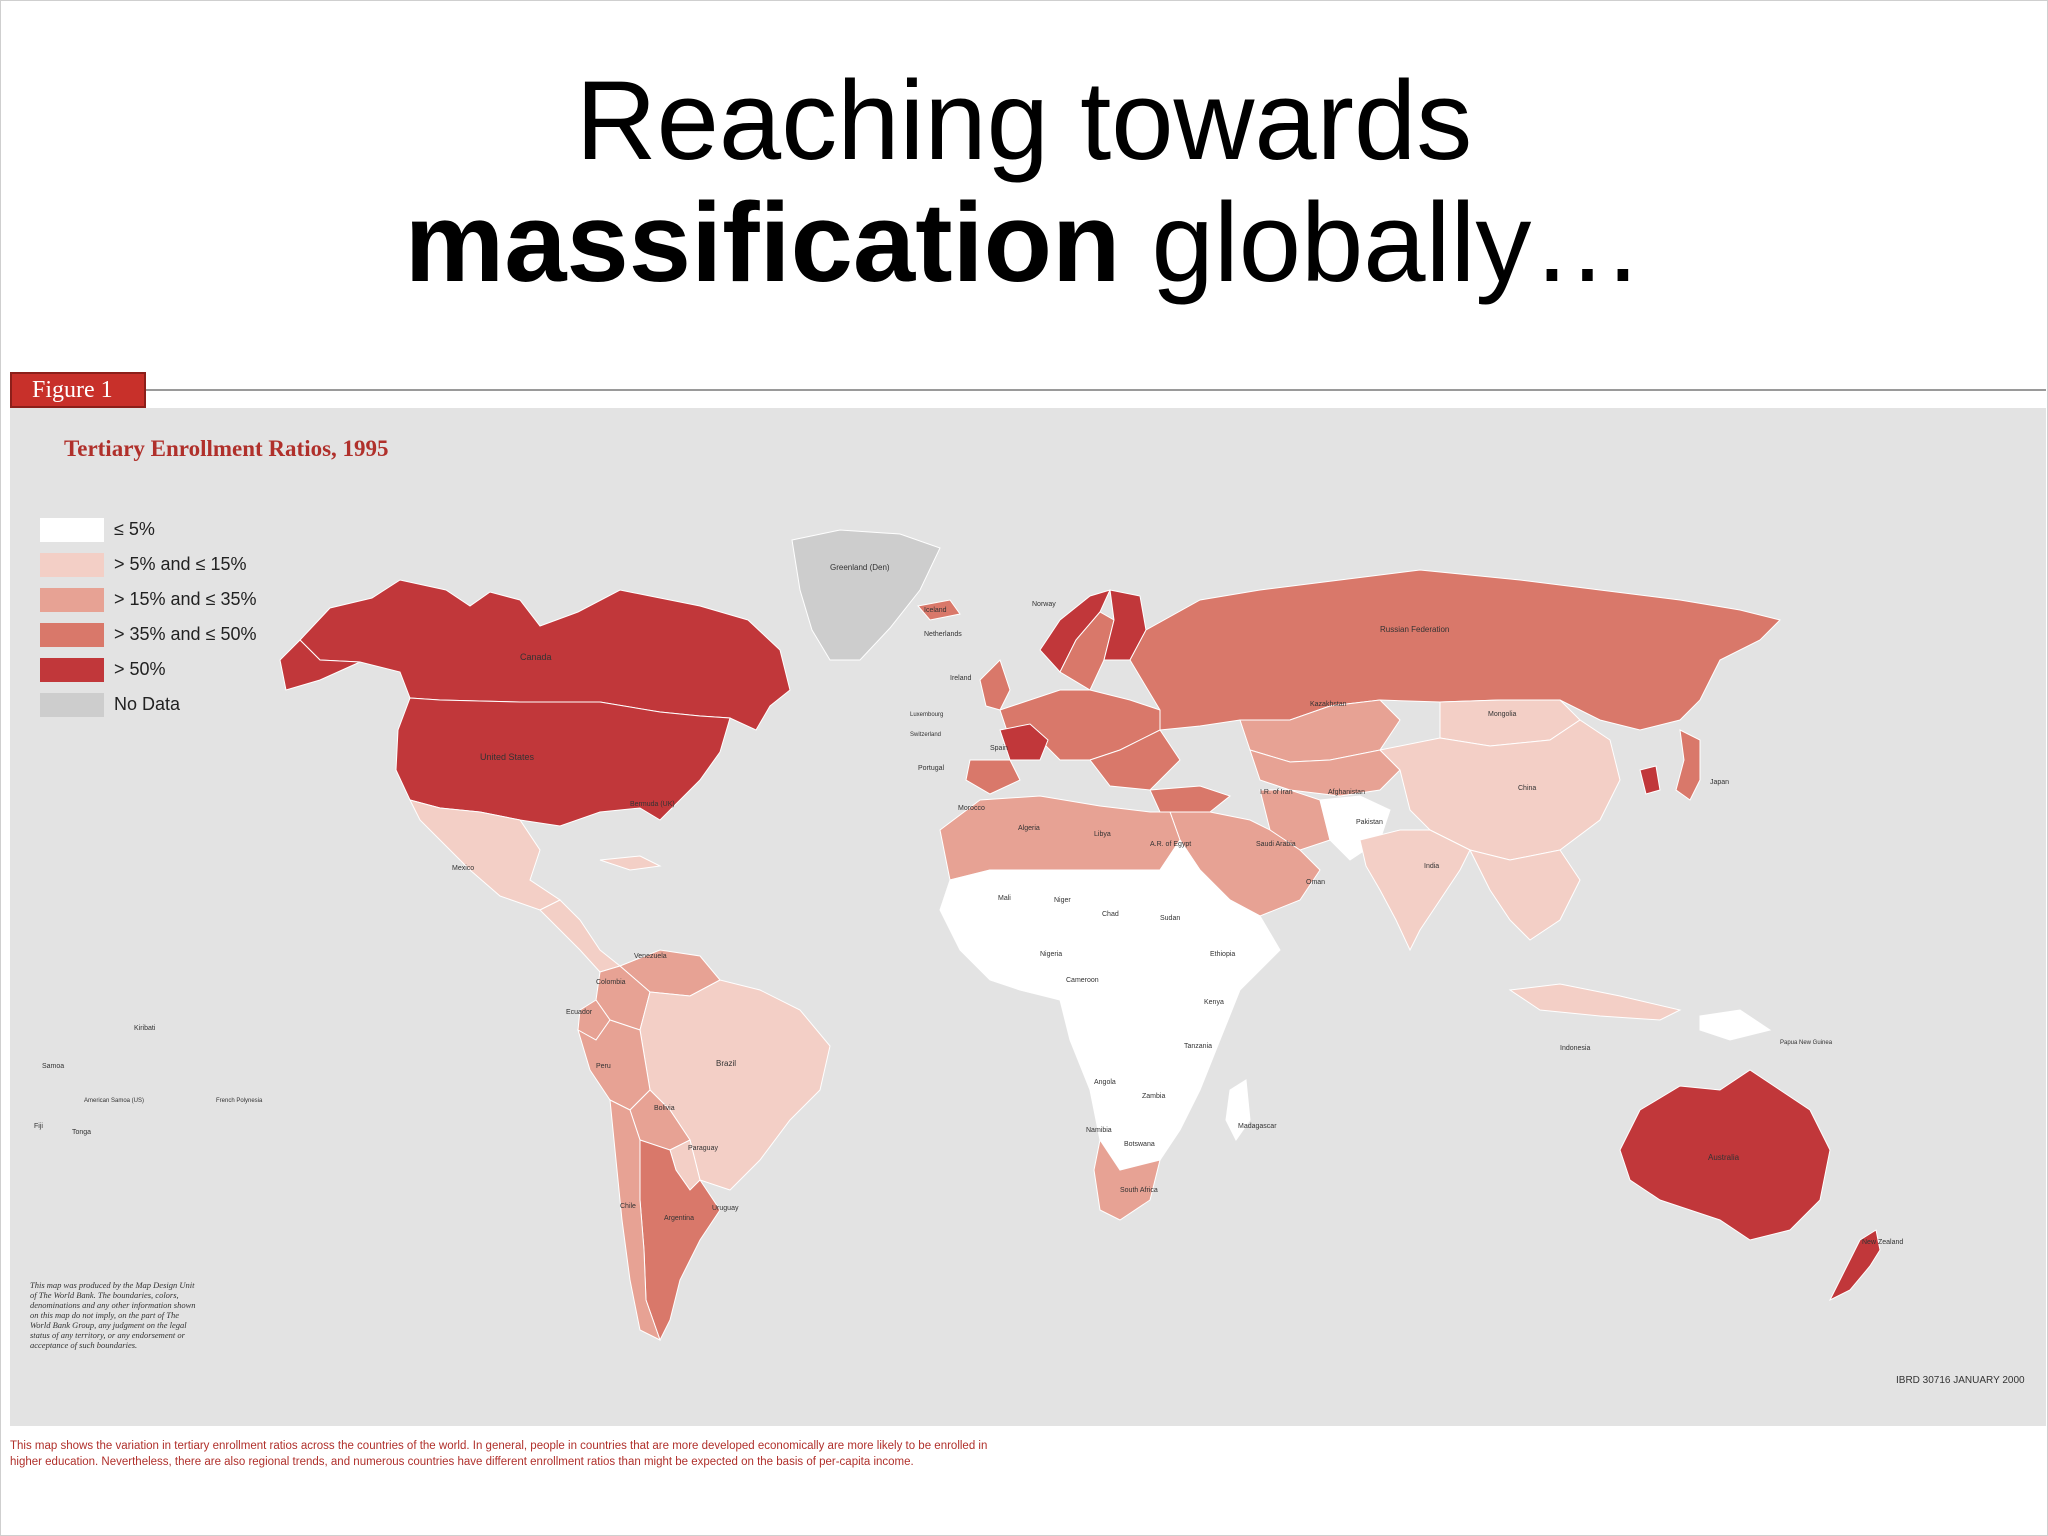 This screenshot has width=2048, height=1536. What do you see at coordinates (1688, 765) in the screenshot?
I see `region-japan` at bounding box center [1688, 765].